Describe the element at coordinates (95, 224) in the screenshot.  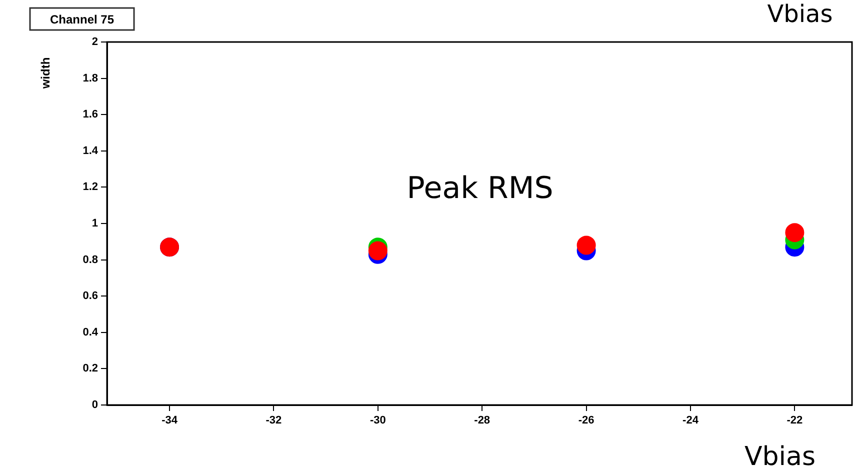
I see `y-tick-label: 1` at that location.